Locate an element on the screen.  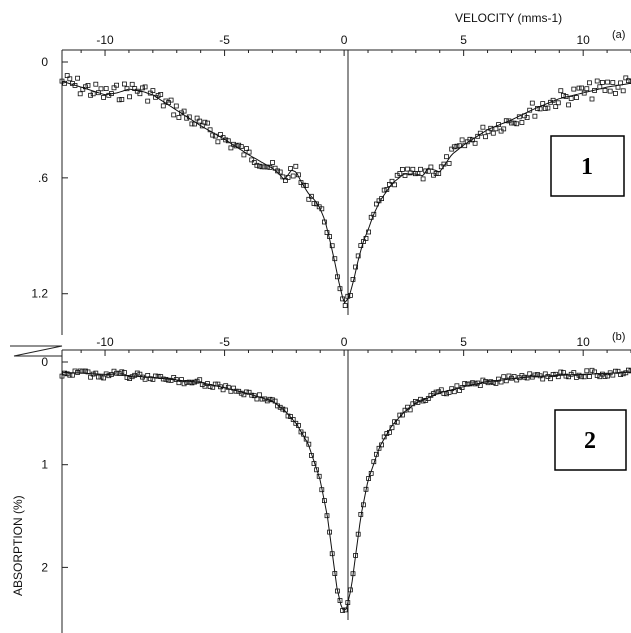
axis-break-marker is located at coordinates (36, 351).